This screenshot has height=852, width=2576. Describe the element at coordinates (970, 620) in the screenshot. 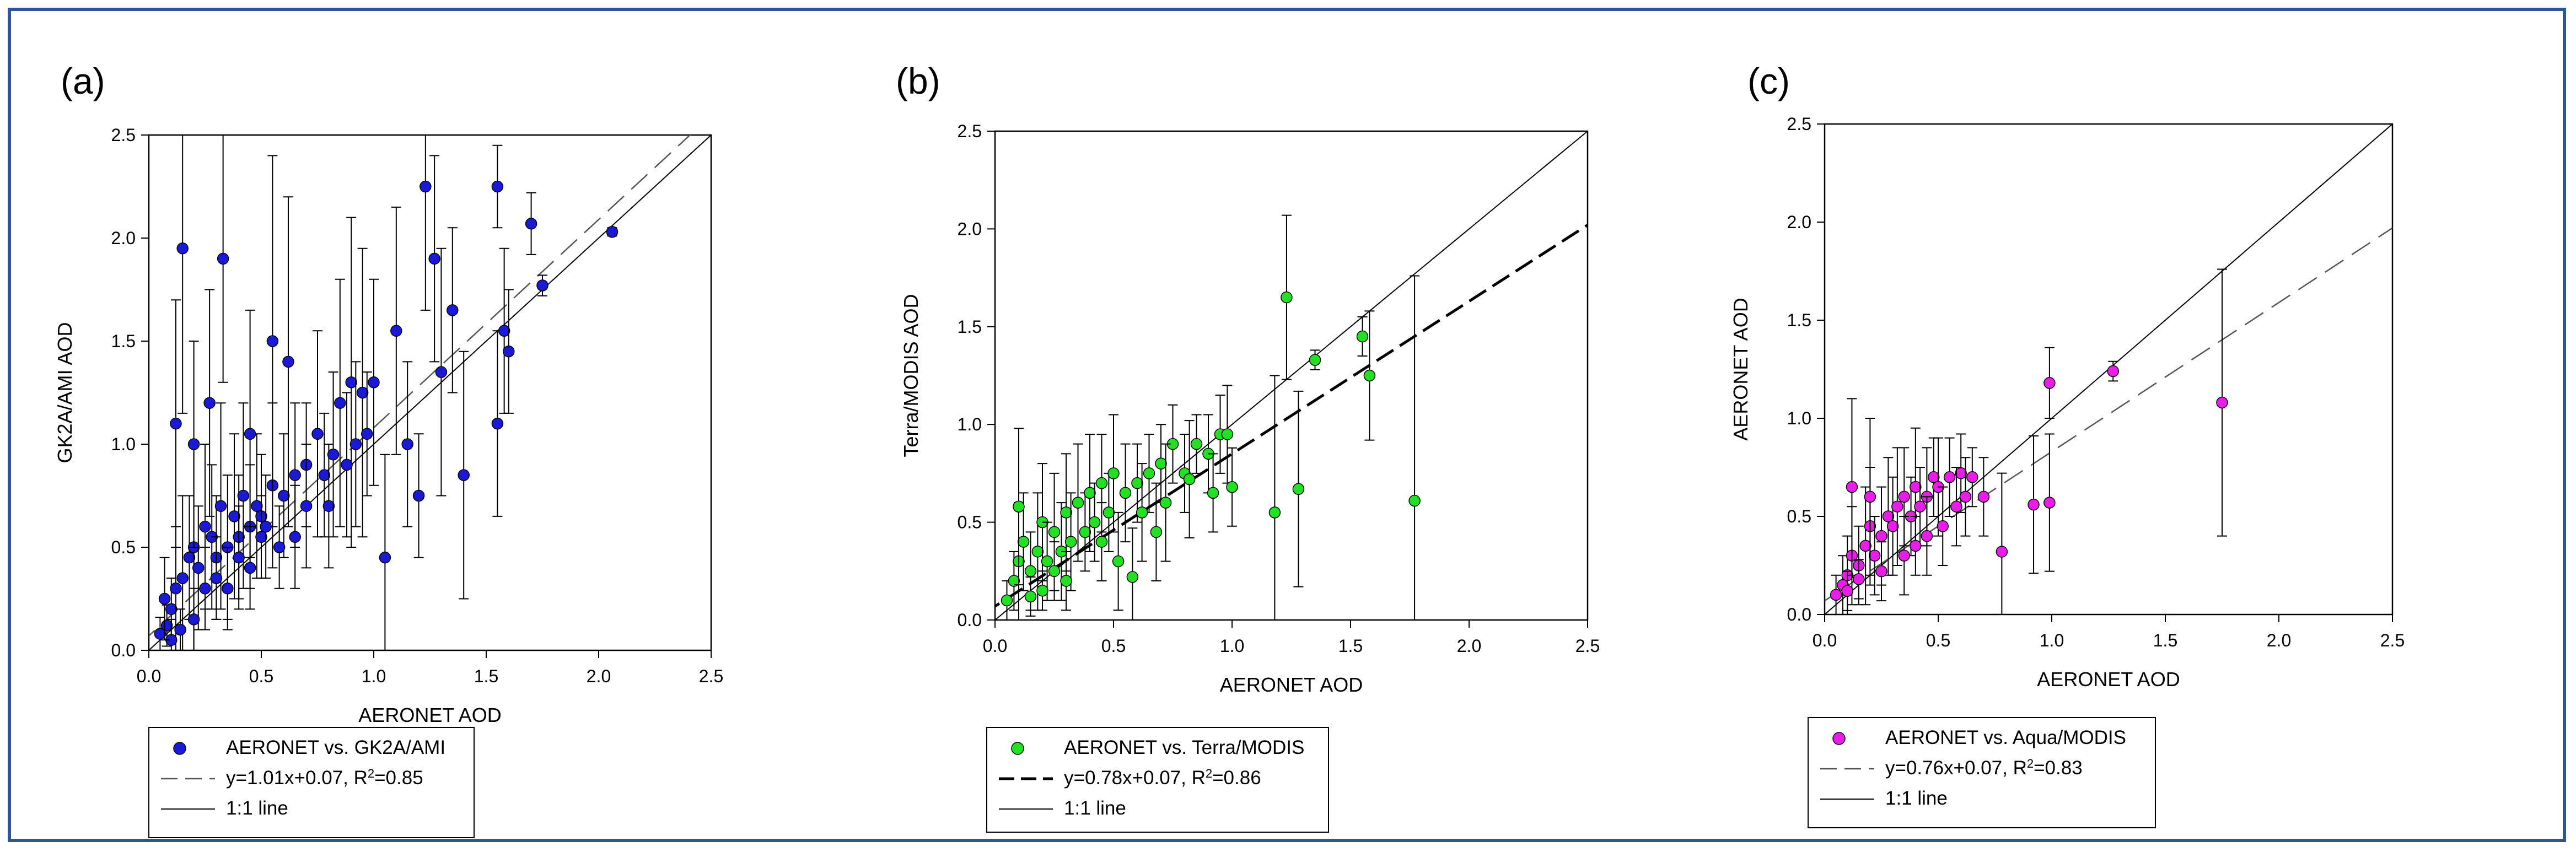

I see `y-tick-label: 0.0` at that location.